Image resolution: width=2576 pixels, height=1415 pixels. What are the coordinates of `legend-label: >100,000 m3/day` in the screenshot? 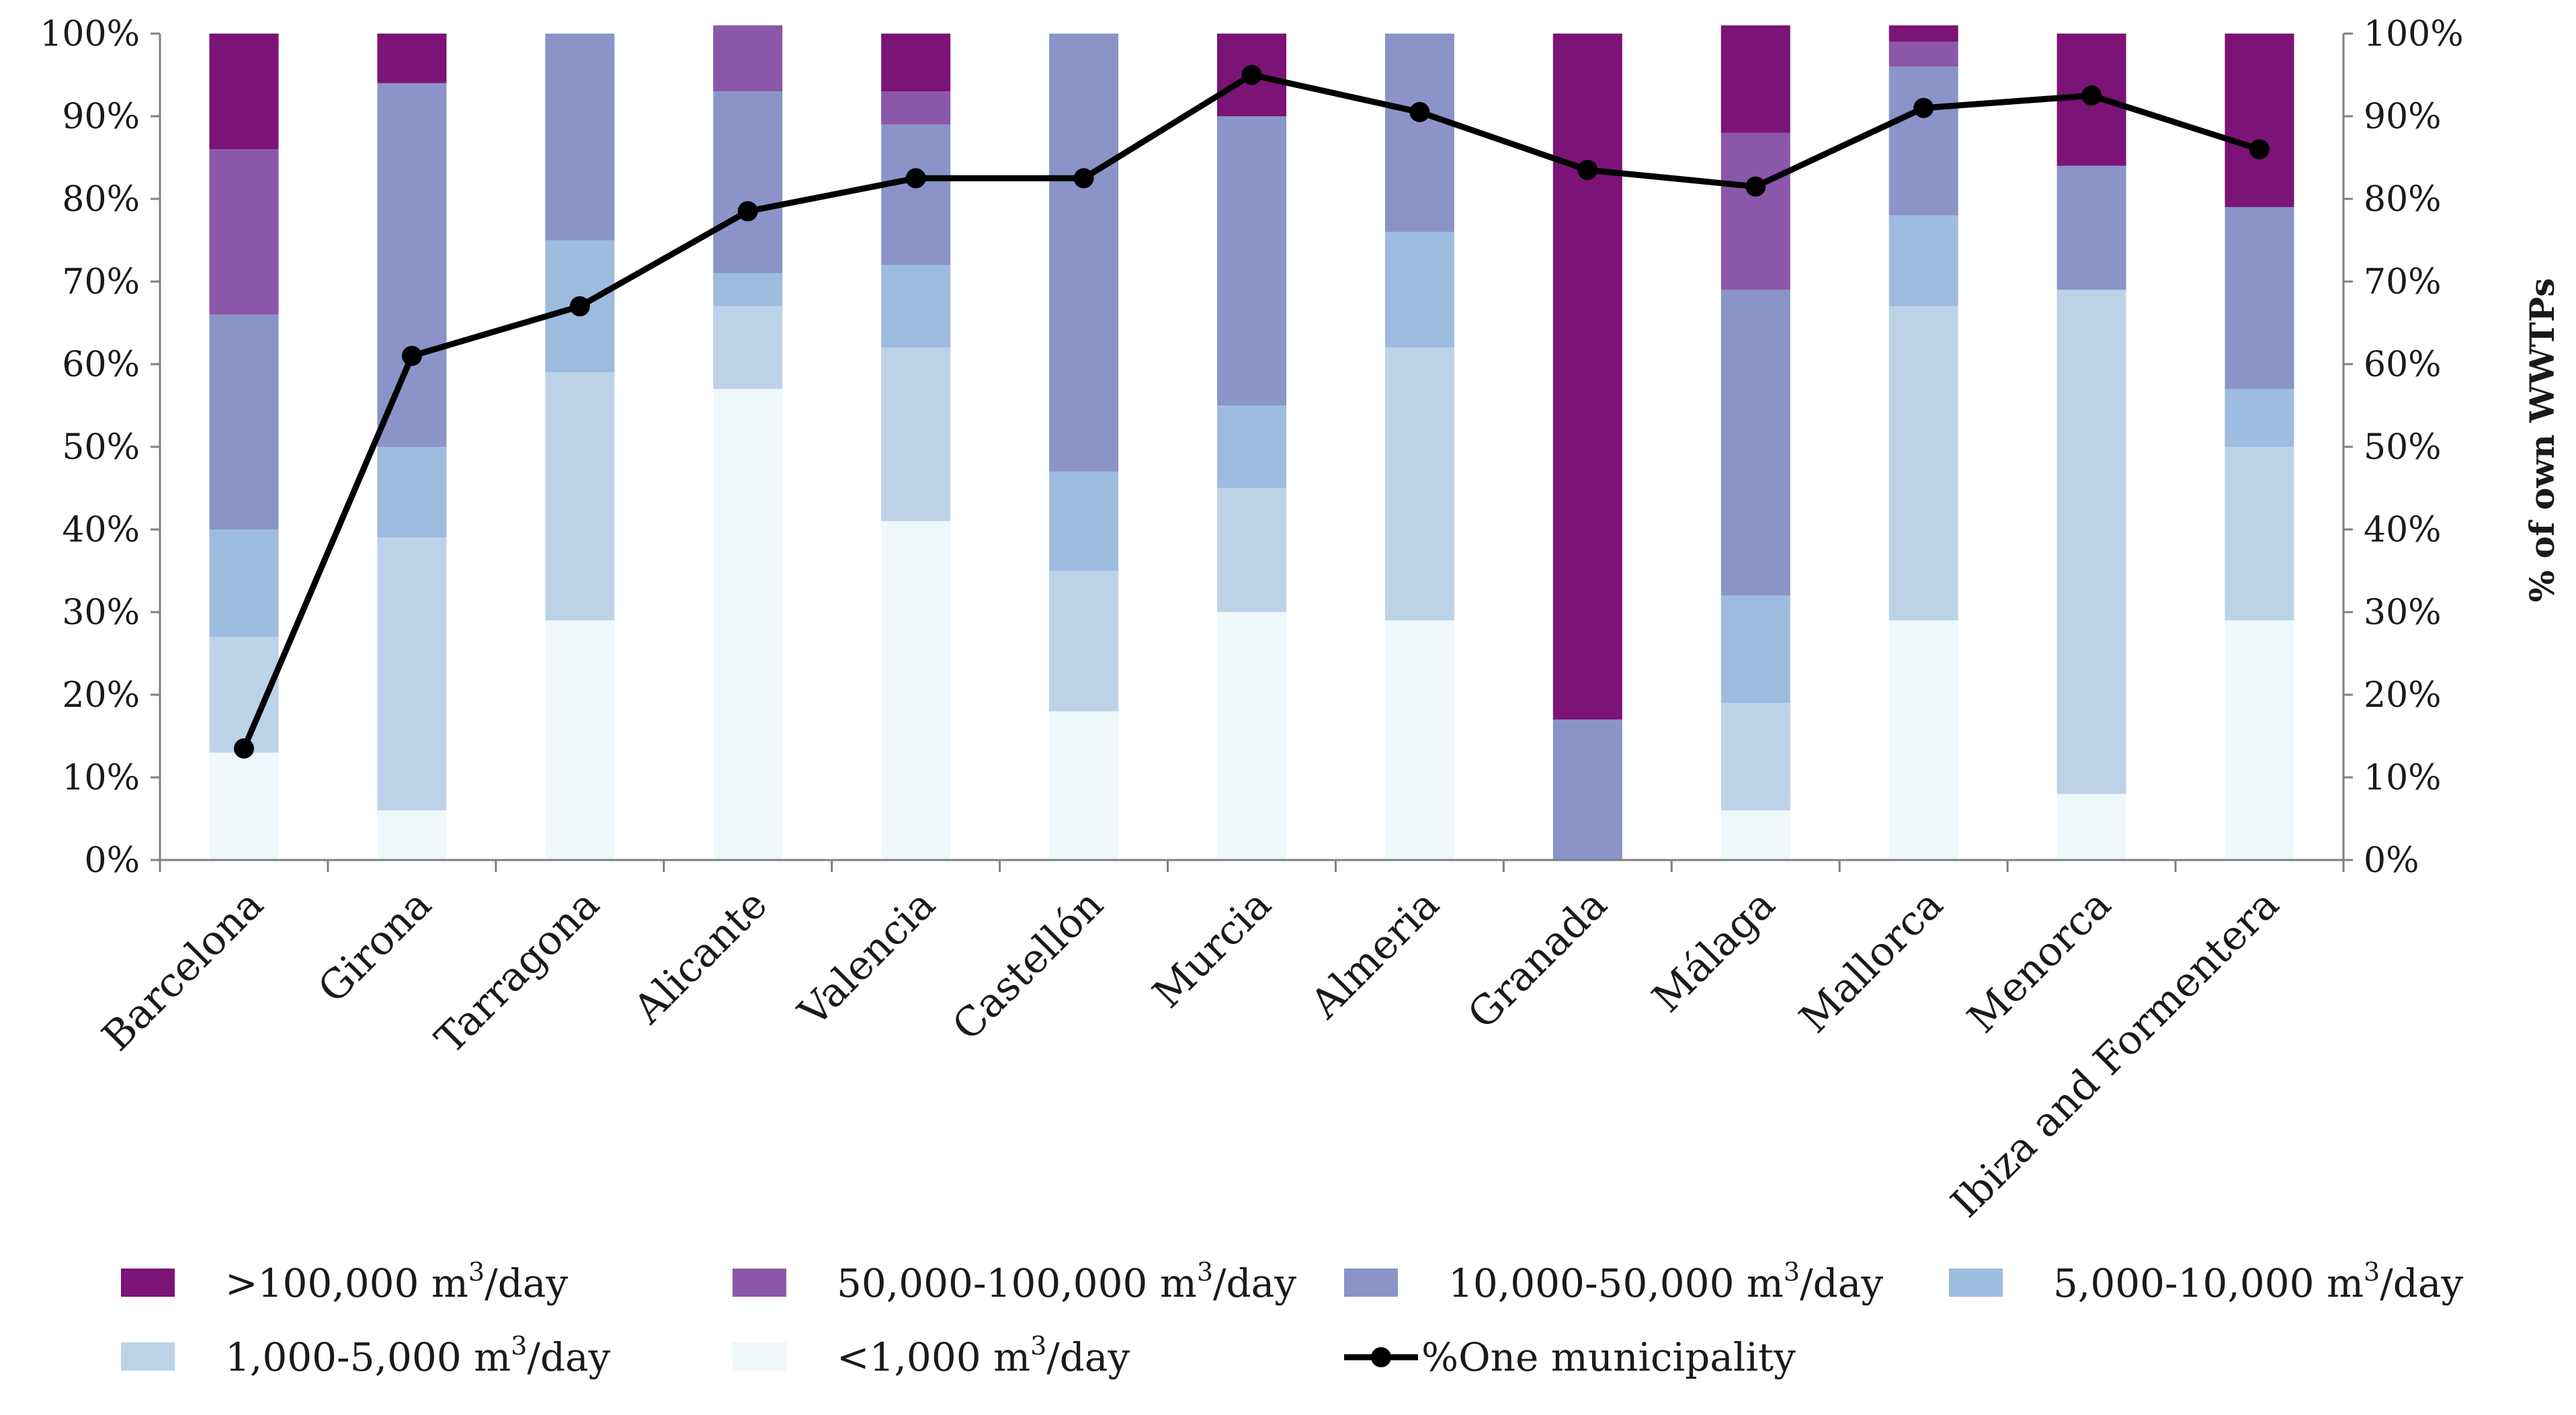 It's located at (396, 1281).